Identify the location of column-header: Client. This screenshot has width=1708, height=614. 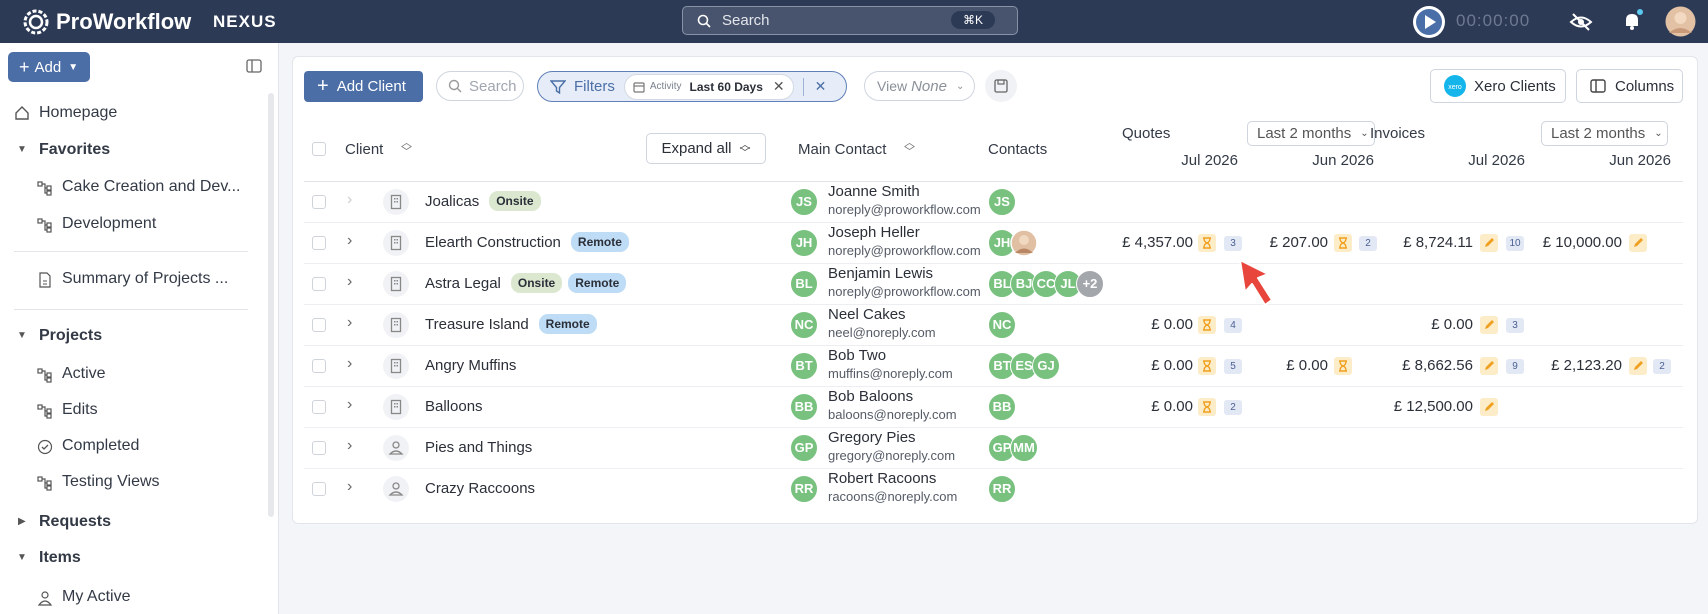
(364, 149).